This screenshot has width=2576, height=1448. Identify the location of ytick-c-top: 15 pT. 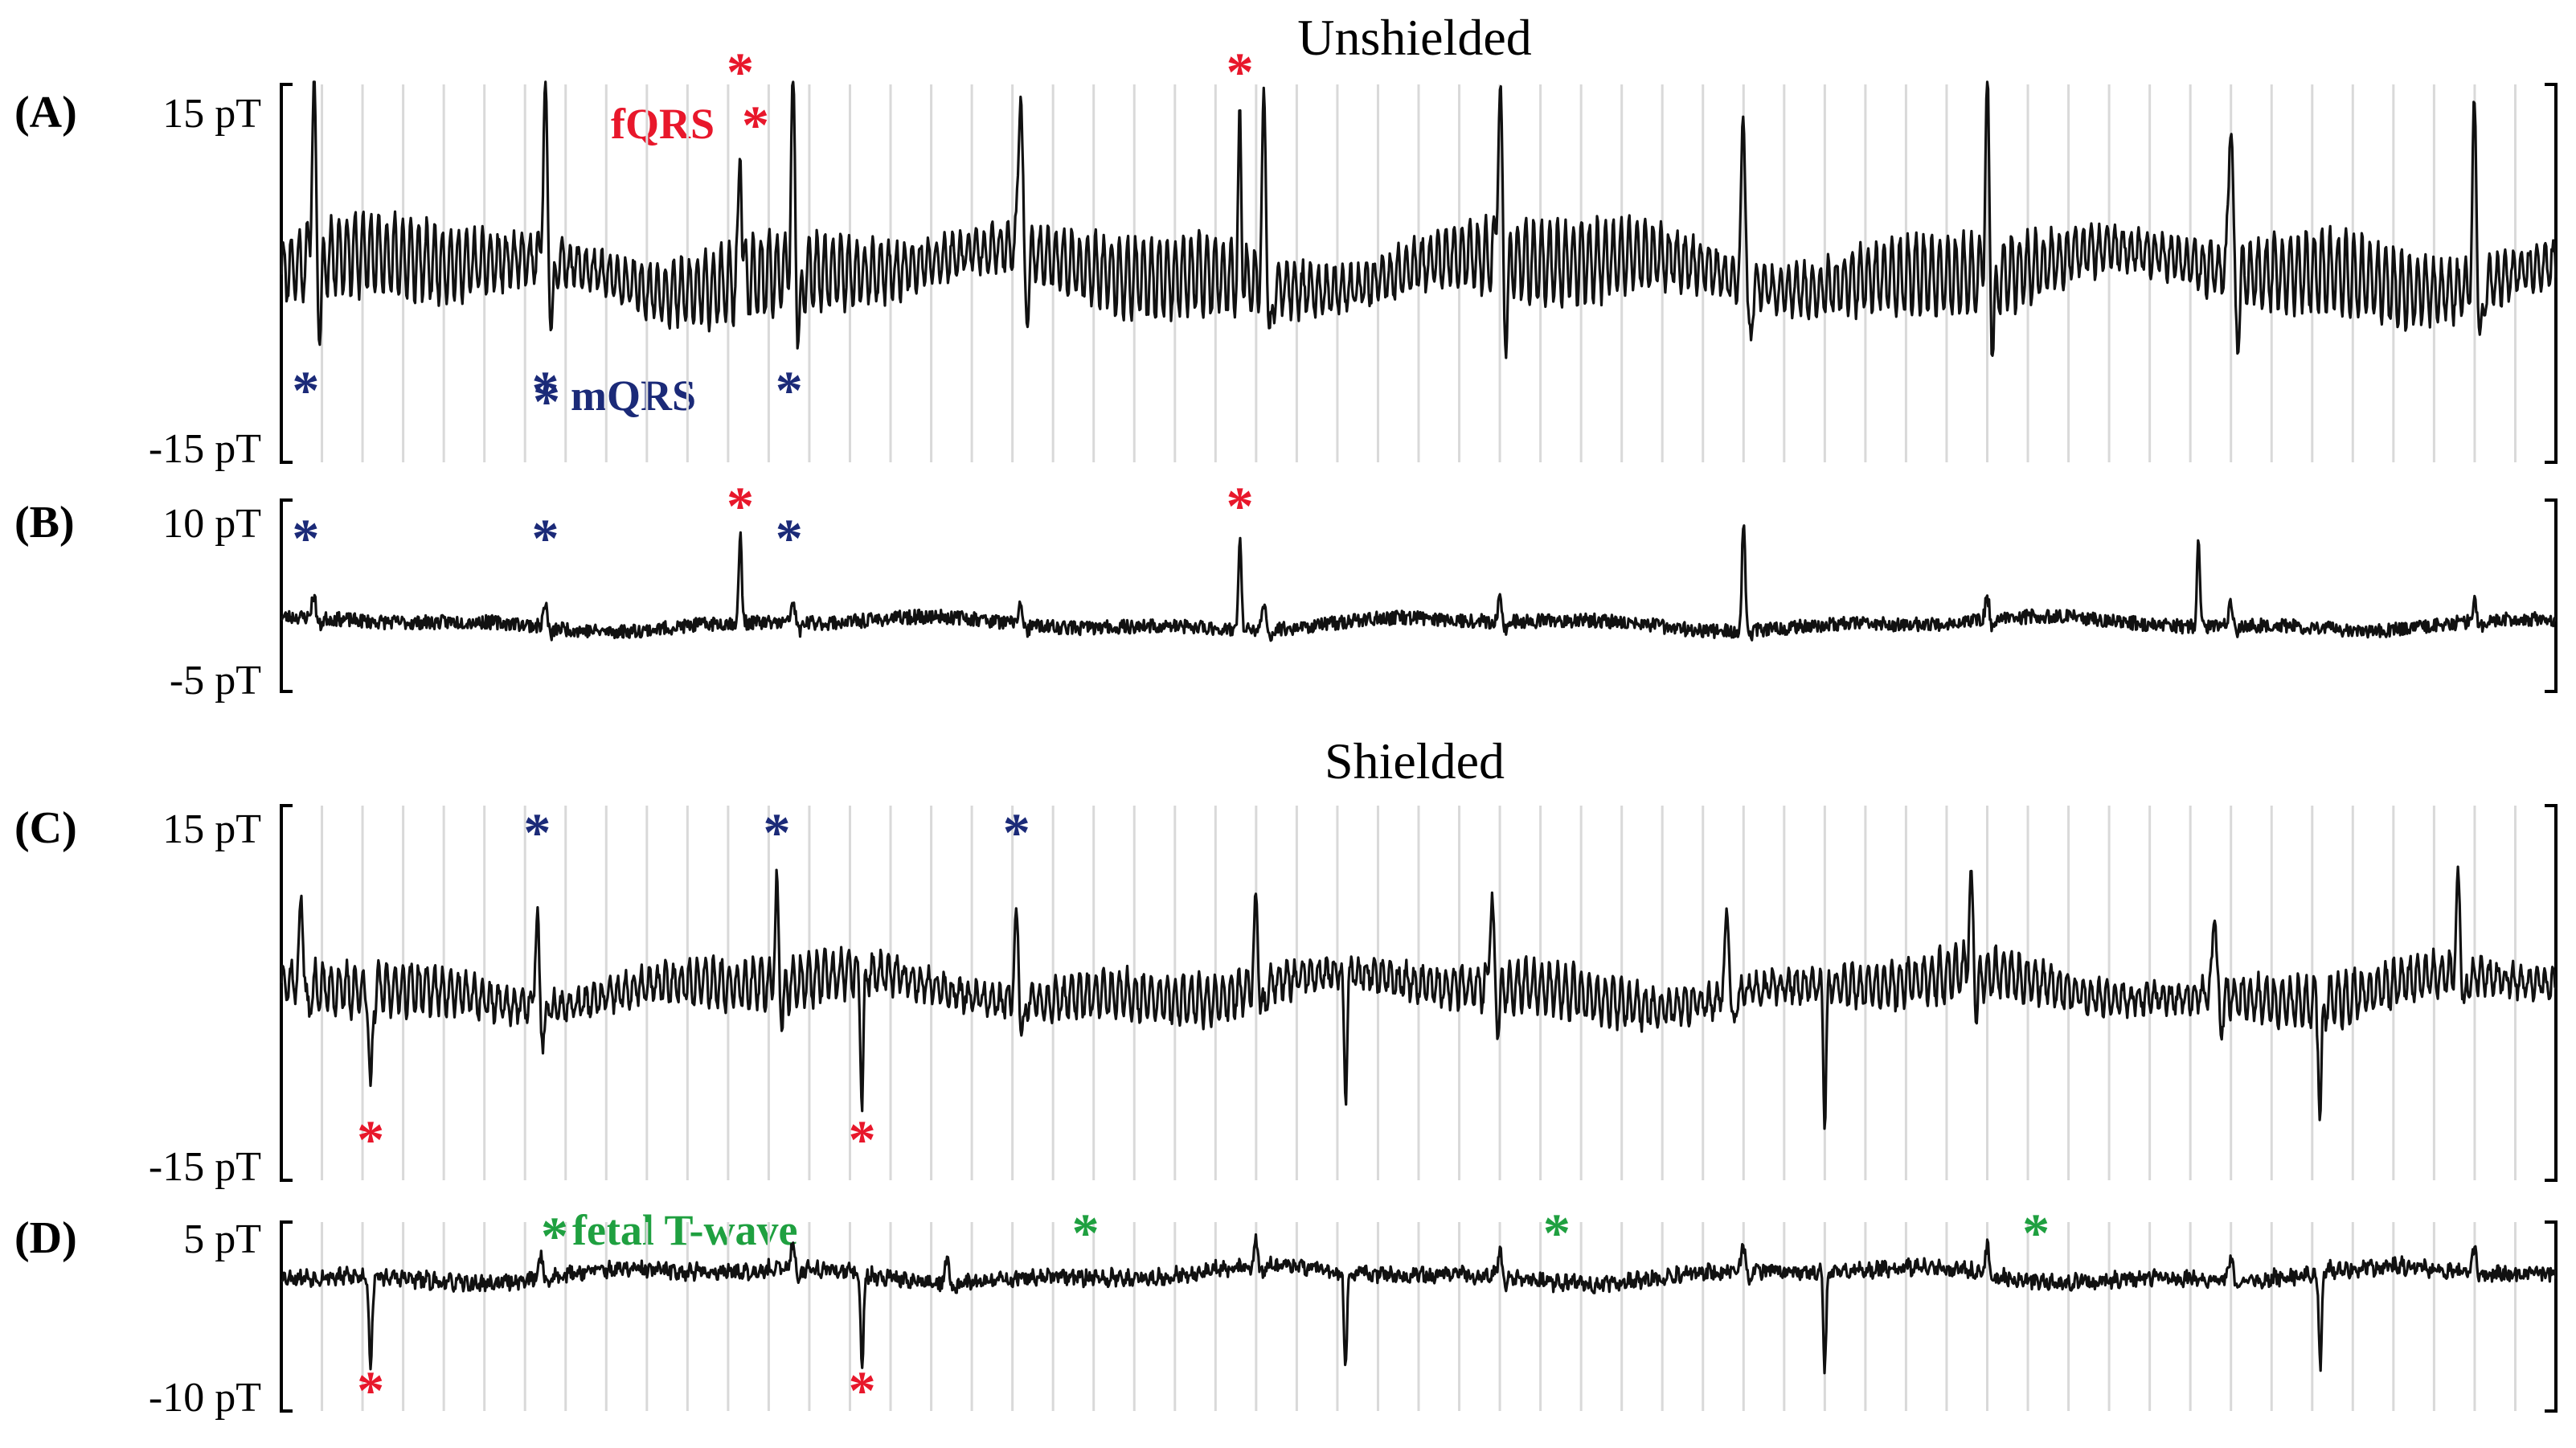
(211, 829).